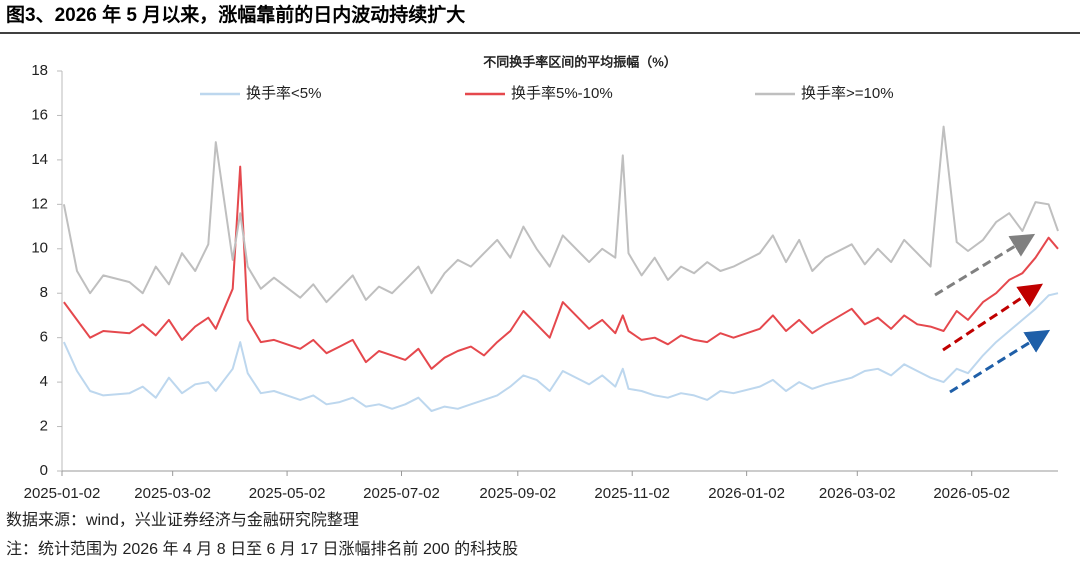 The image size is (1080, 571). I want to click on chart-subtitle: 不同换手率区间的平均振幅（%）, so click(580, 61).